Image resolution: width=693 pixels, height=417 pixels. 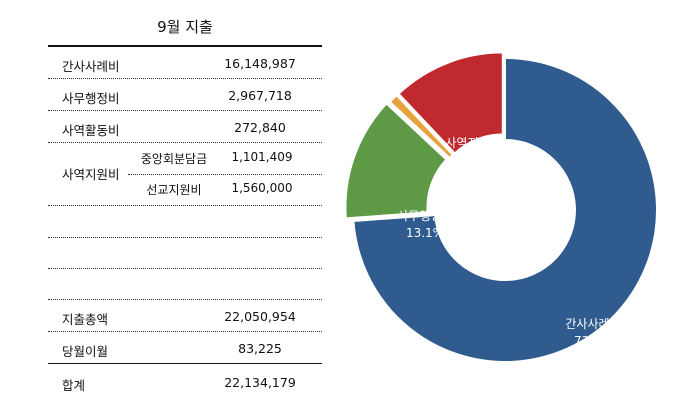 What do you see at coordinates (260, 95) in the screenshot?
I see `row-value: 2,967,718` at bounding box center [260, 95].